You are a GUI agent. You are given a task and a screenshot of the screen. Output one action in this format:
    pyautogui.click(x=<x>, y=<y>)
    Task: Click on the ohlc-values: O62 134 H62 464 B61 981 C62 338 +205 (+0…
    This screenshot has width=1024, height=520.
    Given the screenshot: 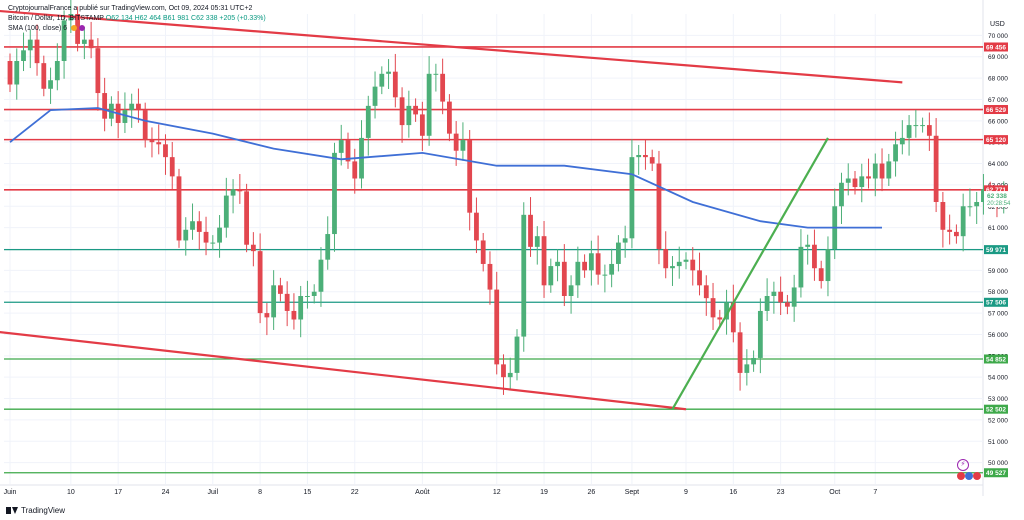 What is the action you would take?
    pyautogui.click(x=185, y=18)
    